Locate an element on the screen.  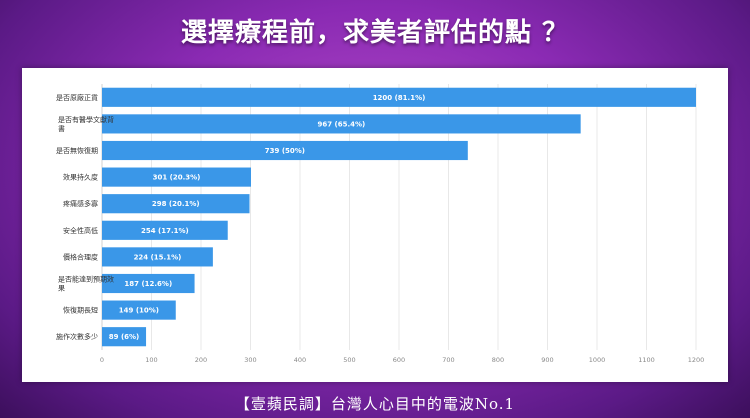
x-tick-label: 100 is located at coordinates (151, 360).